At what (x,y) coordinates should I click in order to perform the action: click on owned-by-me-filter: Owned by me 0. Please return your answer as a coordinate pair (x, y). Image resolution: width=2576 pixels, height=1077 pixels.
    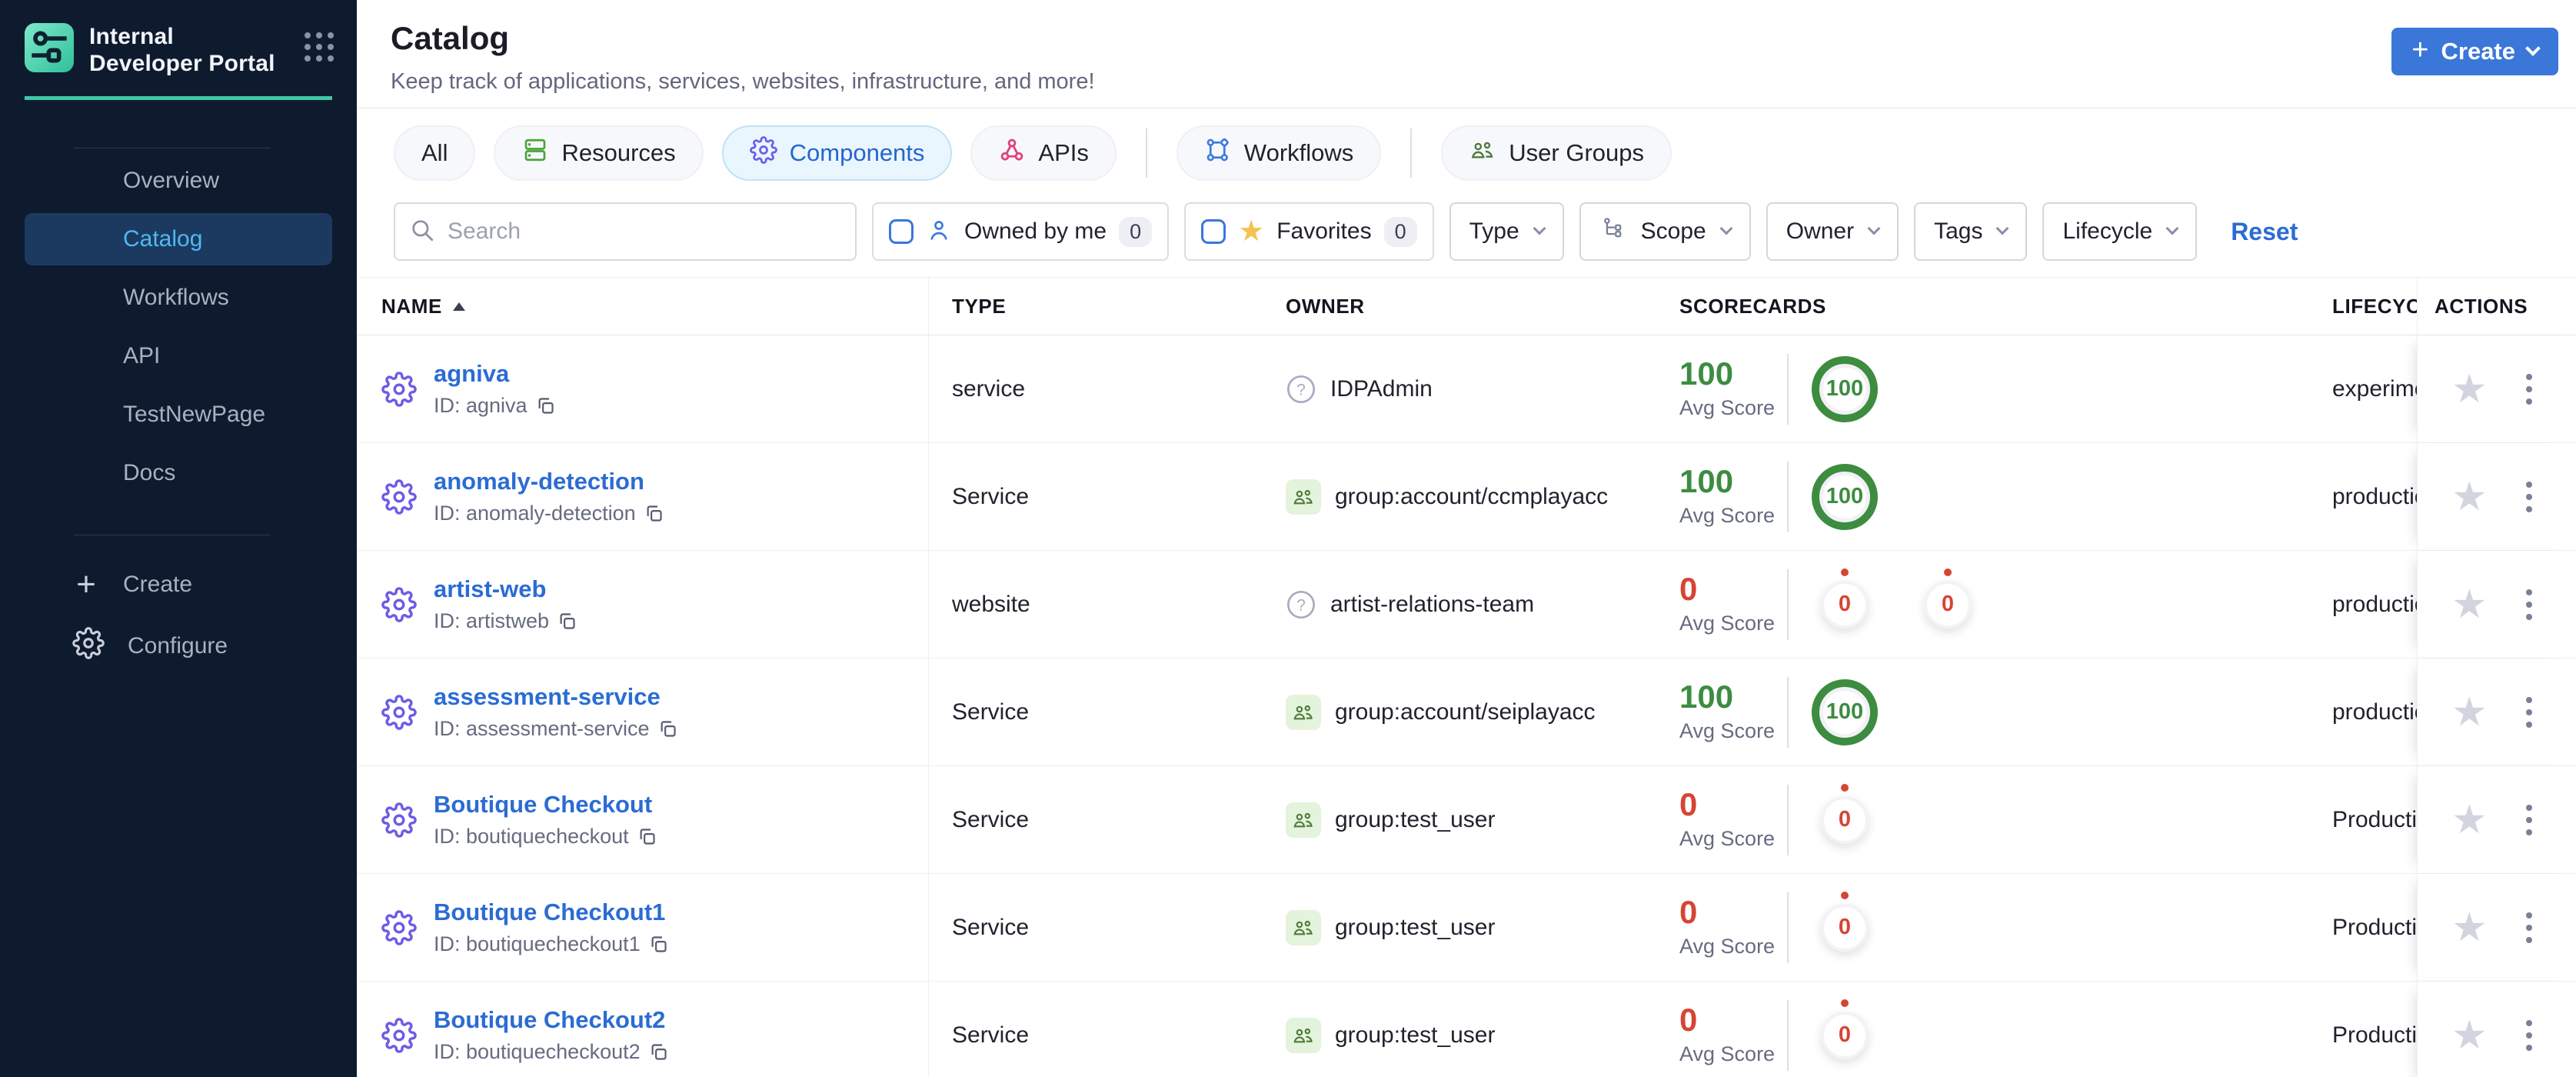
    Looking at the image, I should click on (1021, 231).